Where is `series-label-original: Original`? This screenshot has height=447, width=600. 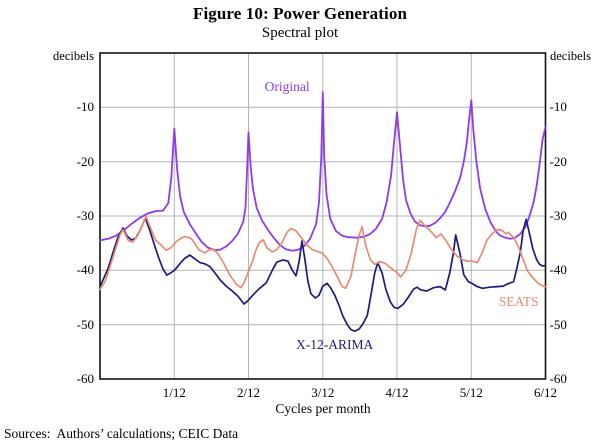
series-label-original: Original is located at coordinates (287, 87).